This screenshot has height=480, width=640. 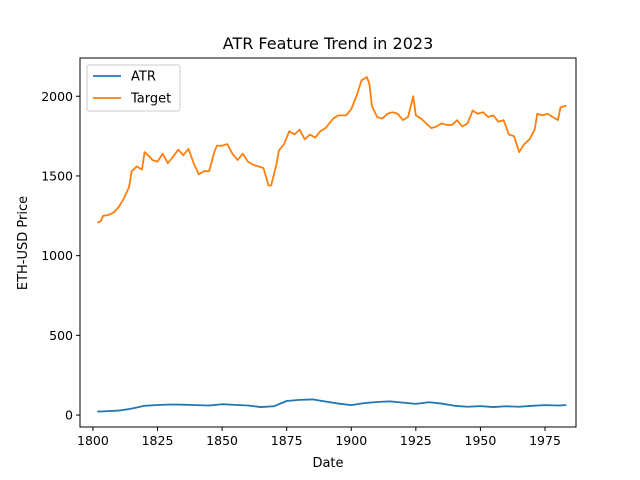 I want to click on legend-label-target: Target, so click(x=150, y=99).